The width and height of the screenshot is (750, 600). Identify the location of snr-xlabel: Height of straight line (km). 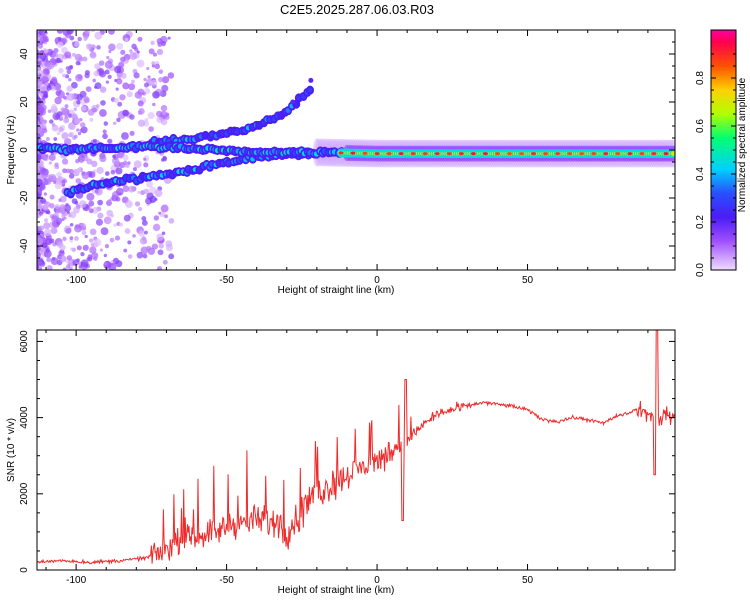
(336, 590).